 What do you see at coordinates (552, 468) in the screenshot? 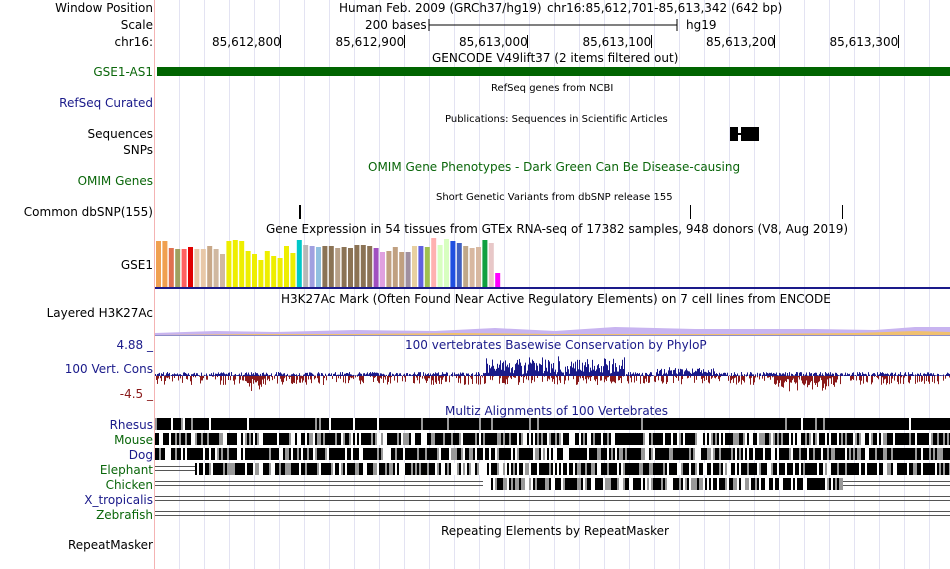
I see `multiz-alignment-rows` at bounding box center [552, 468].